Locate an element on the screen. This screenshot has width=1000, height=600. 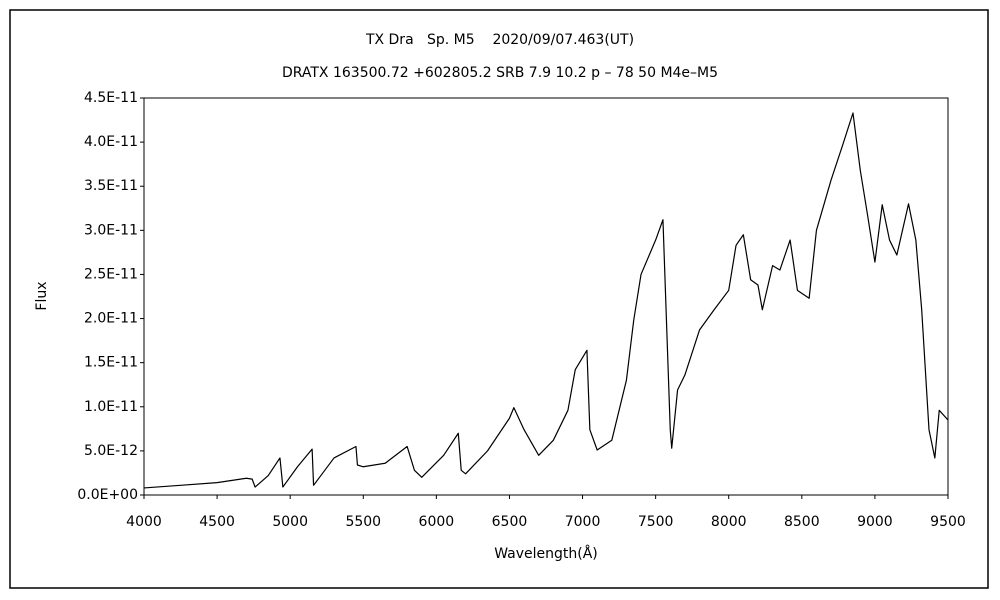
x-tick-label: 9000 is located at coordinates (875, 522).